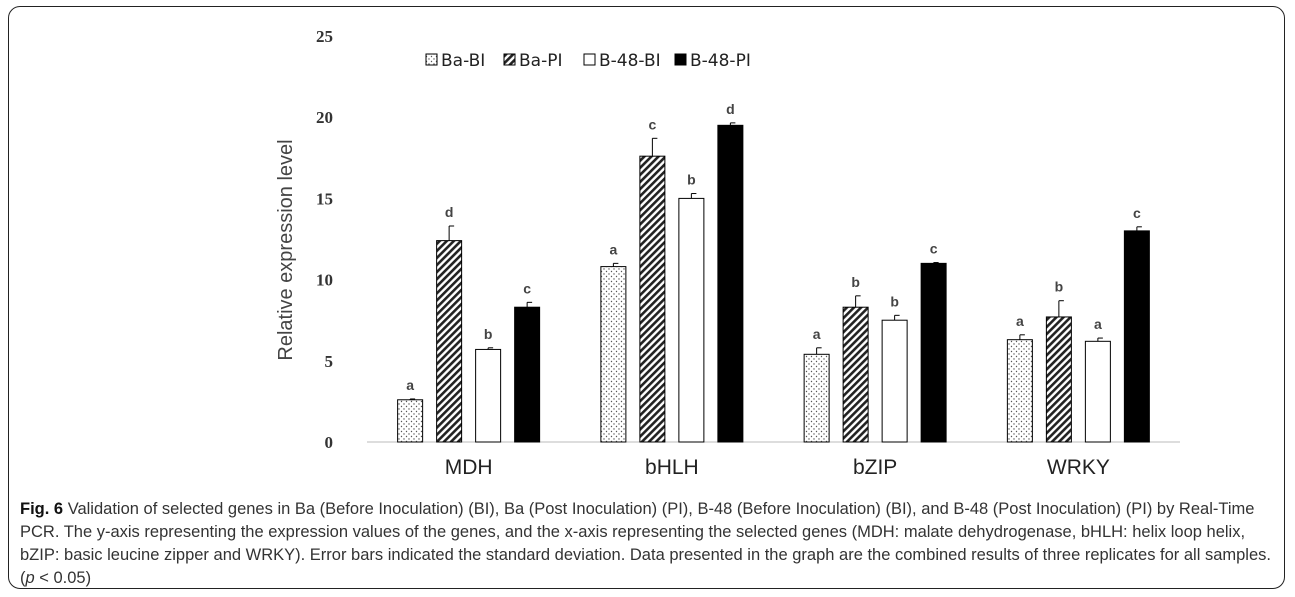 The height and width of the screenshot is (597, 1295). What do you see at coordinates (1136, 336) in the screenshot?
I see `bar-wrky-b-48-pi` at bounding box center [1136, 336].